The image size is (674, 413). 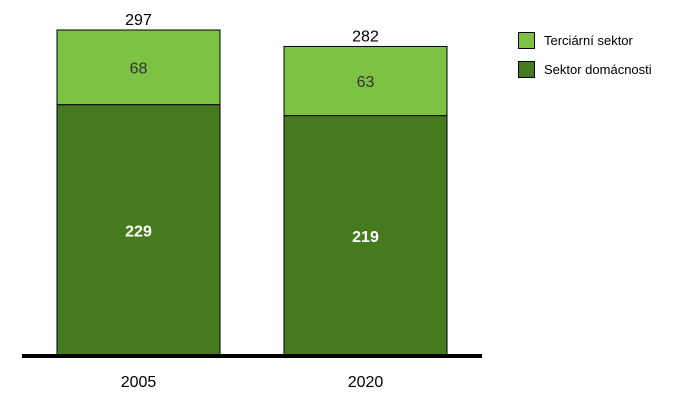 I want to click on x-tick-label-2020: 2020, so click(x=366, y=382).